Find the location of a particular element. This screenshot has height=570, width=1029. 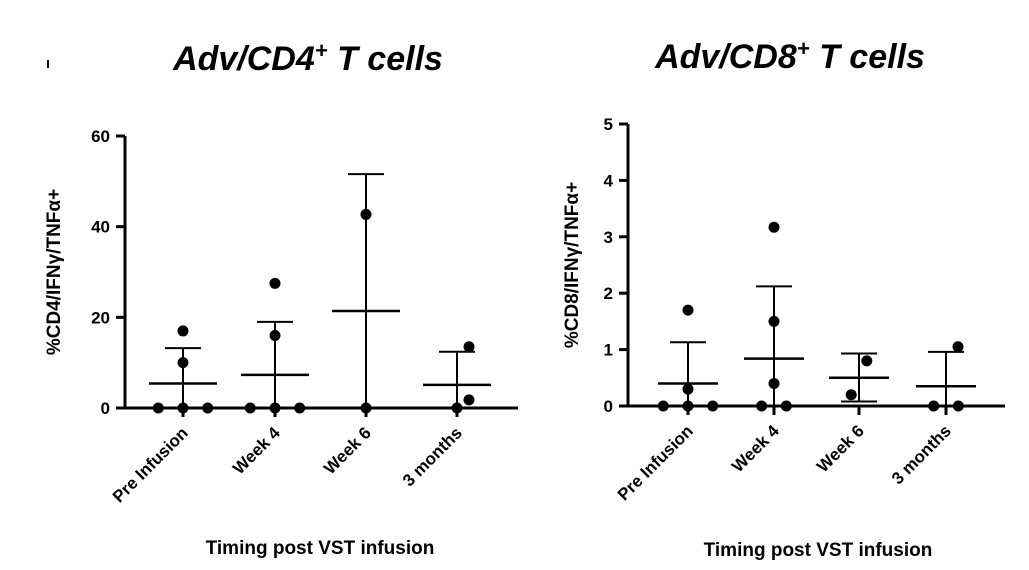

y-tick-label: 4 is located at coordinates (609, 180).